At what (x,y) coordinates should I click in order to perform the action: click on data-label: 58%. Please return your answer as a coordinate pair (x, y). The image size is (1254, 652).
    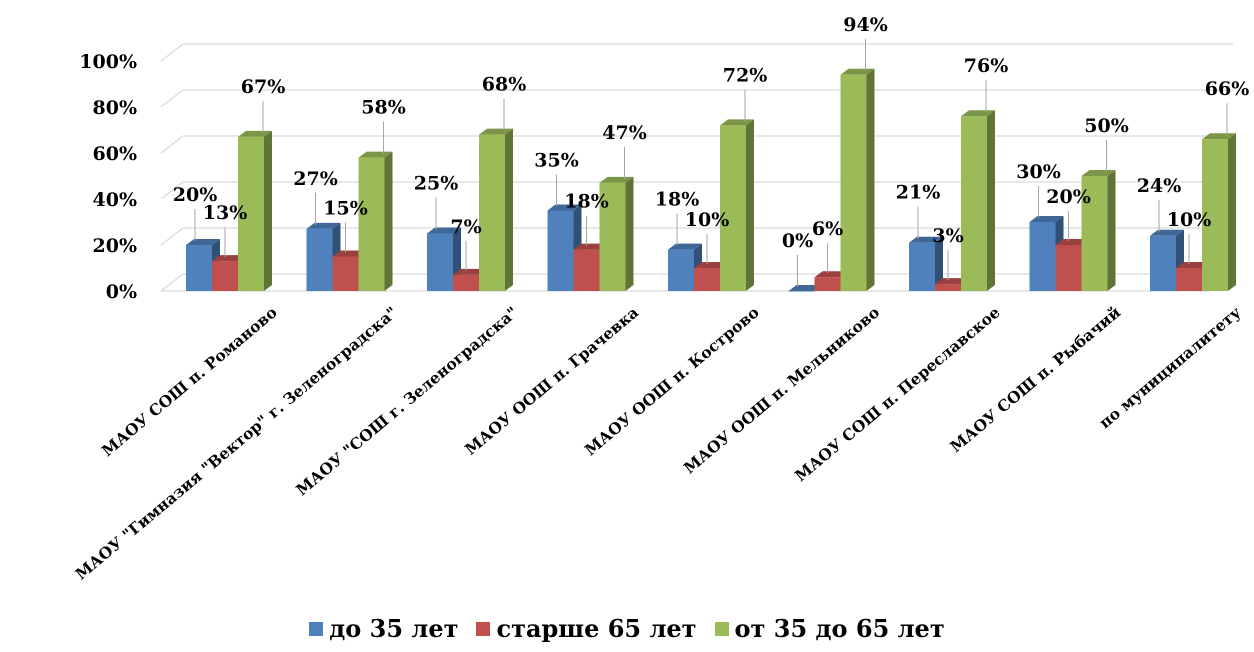
    Looking at the image, I should click on (383, 108).